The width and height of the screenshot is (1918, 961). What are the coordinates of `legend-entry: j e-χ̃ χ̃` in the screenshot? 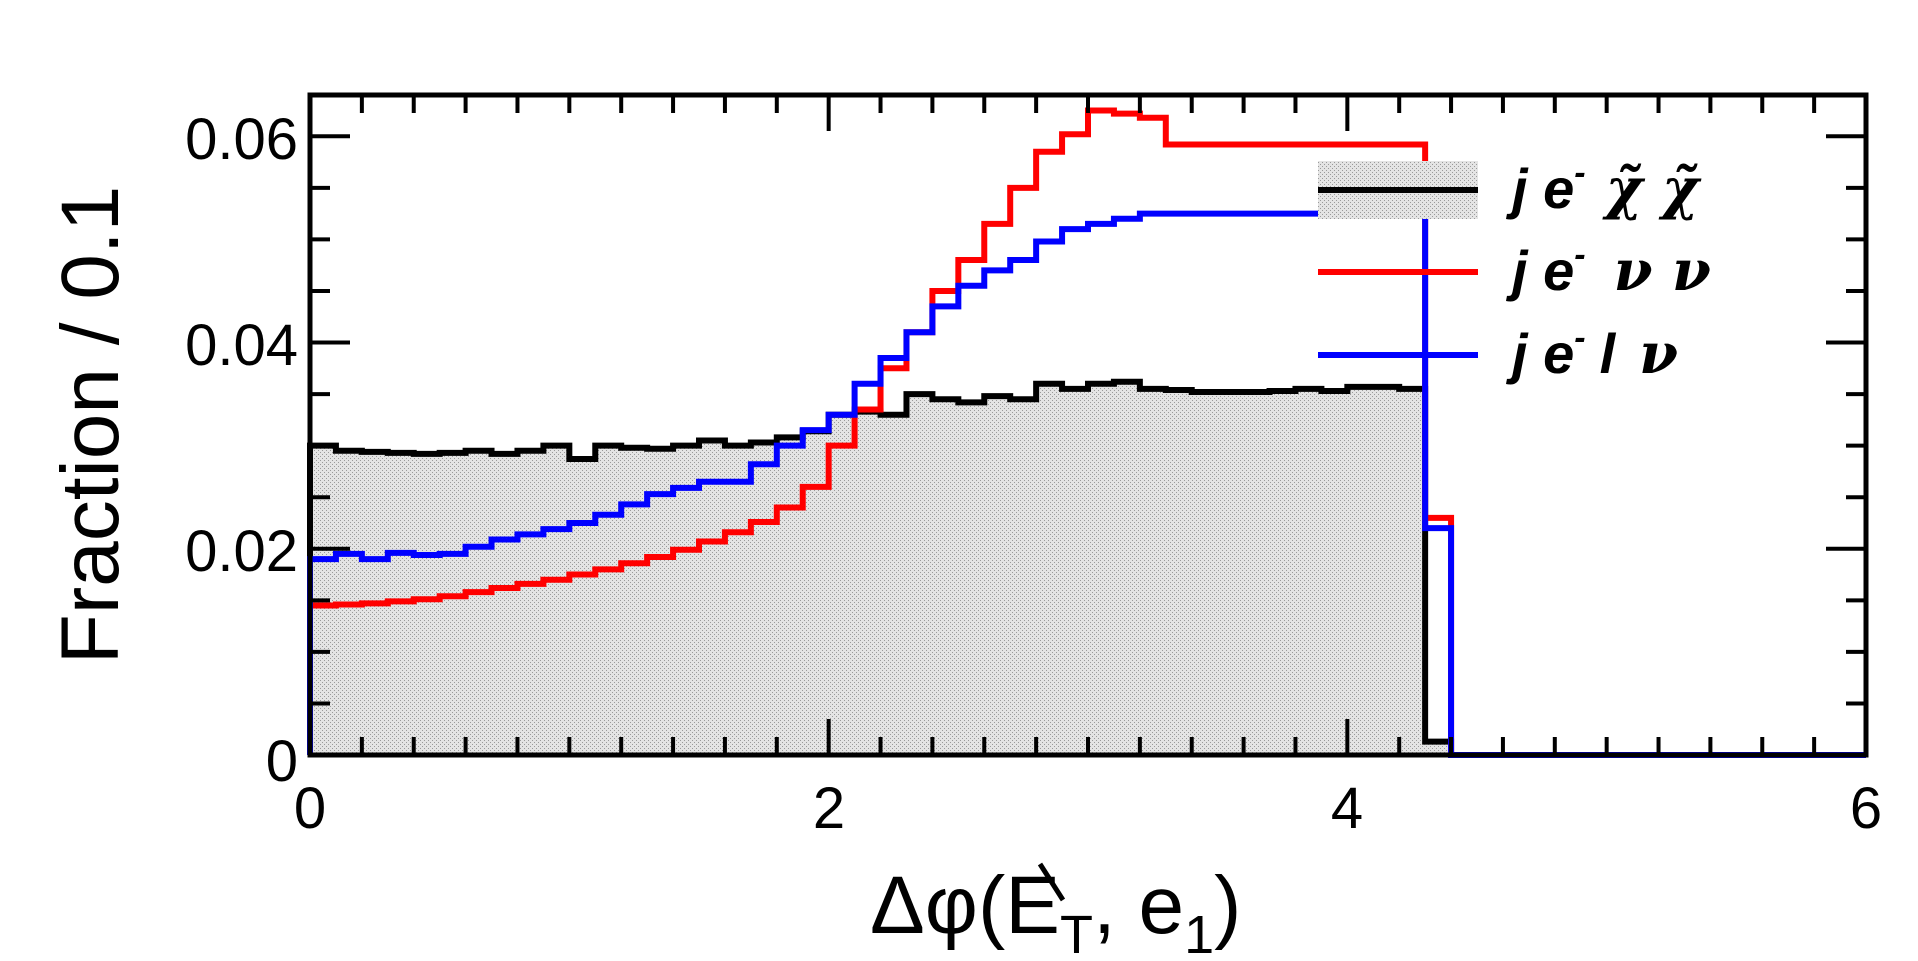 It's located at (1510, 188).